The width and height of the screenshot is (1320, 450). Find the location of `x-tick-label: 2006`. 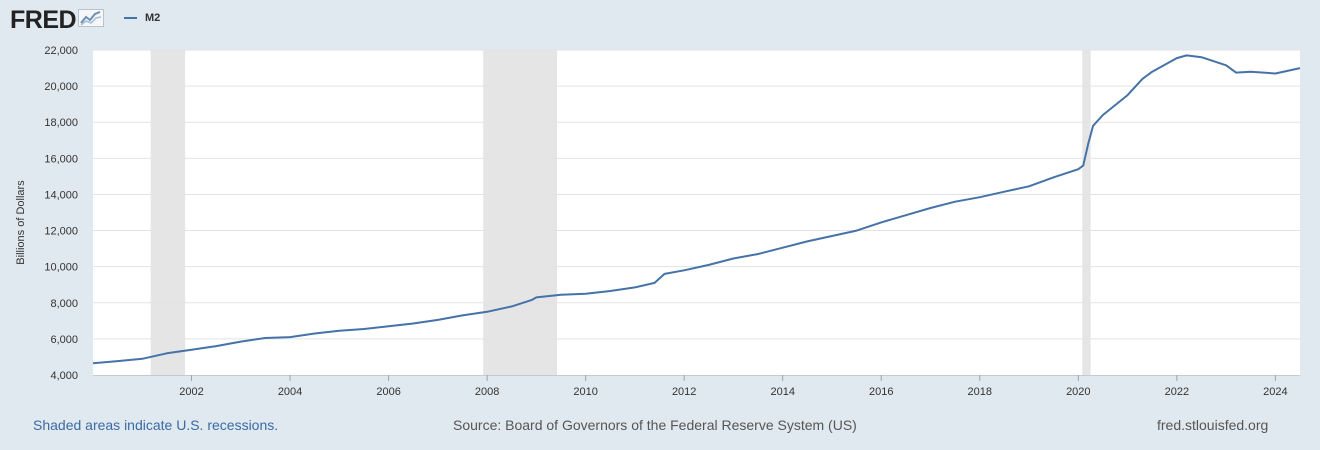

x-tick-label: 2006 is located at coordinates (388, 392).